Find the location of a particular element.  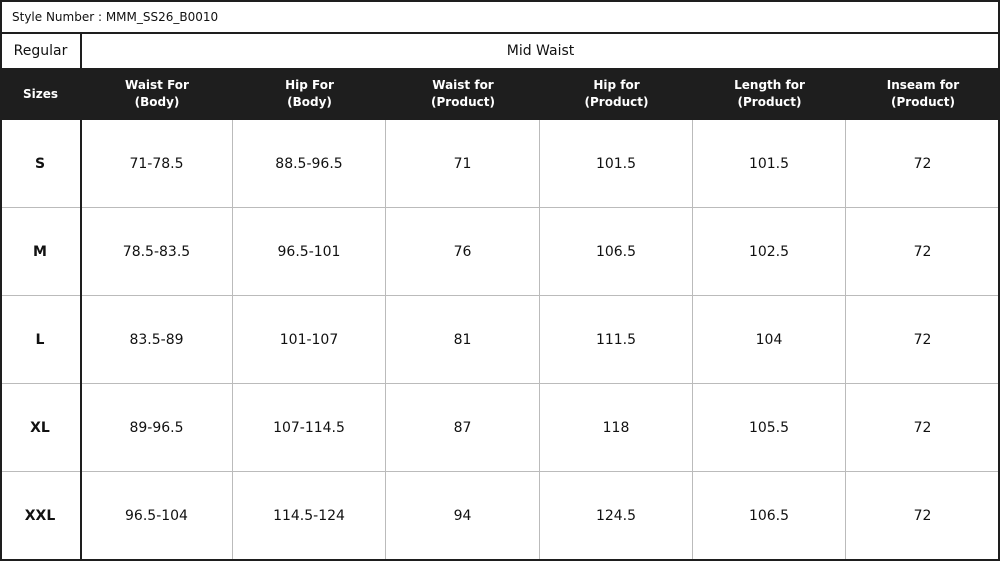

measurement: 88.5-96.5 is located at coordinates (309, 163).